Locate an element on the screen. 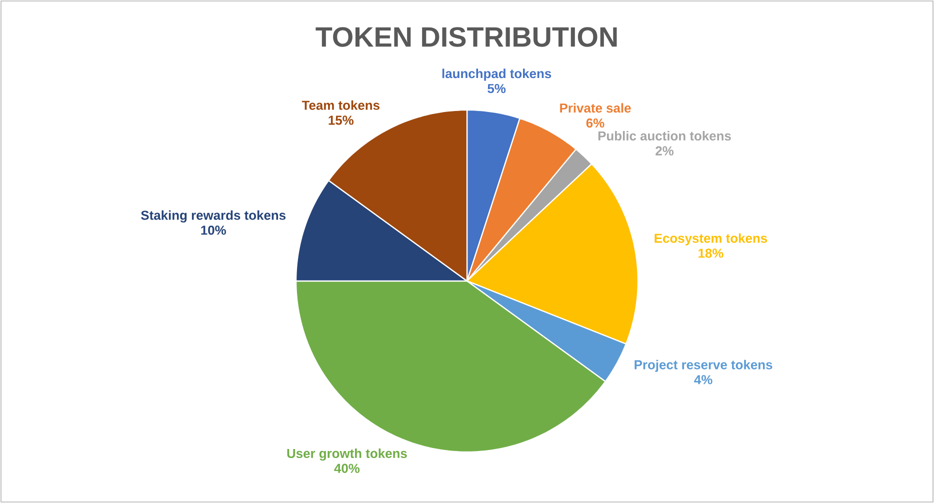  slice-label: Public auction tokens is located at coordinates (664, 135).